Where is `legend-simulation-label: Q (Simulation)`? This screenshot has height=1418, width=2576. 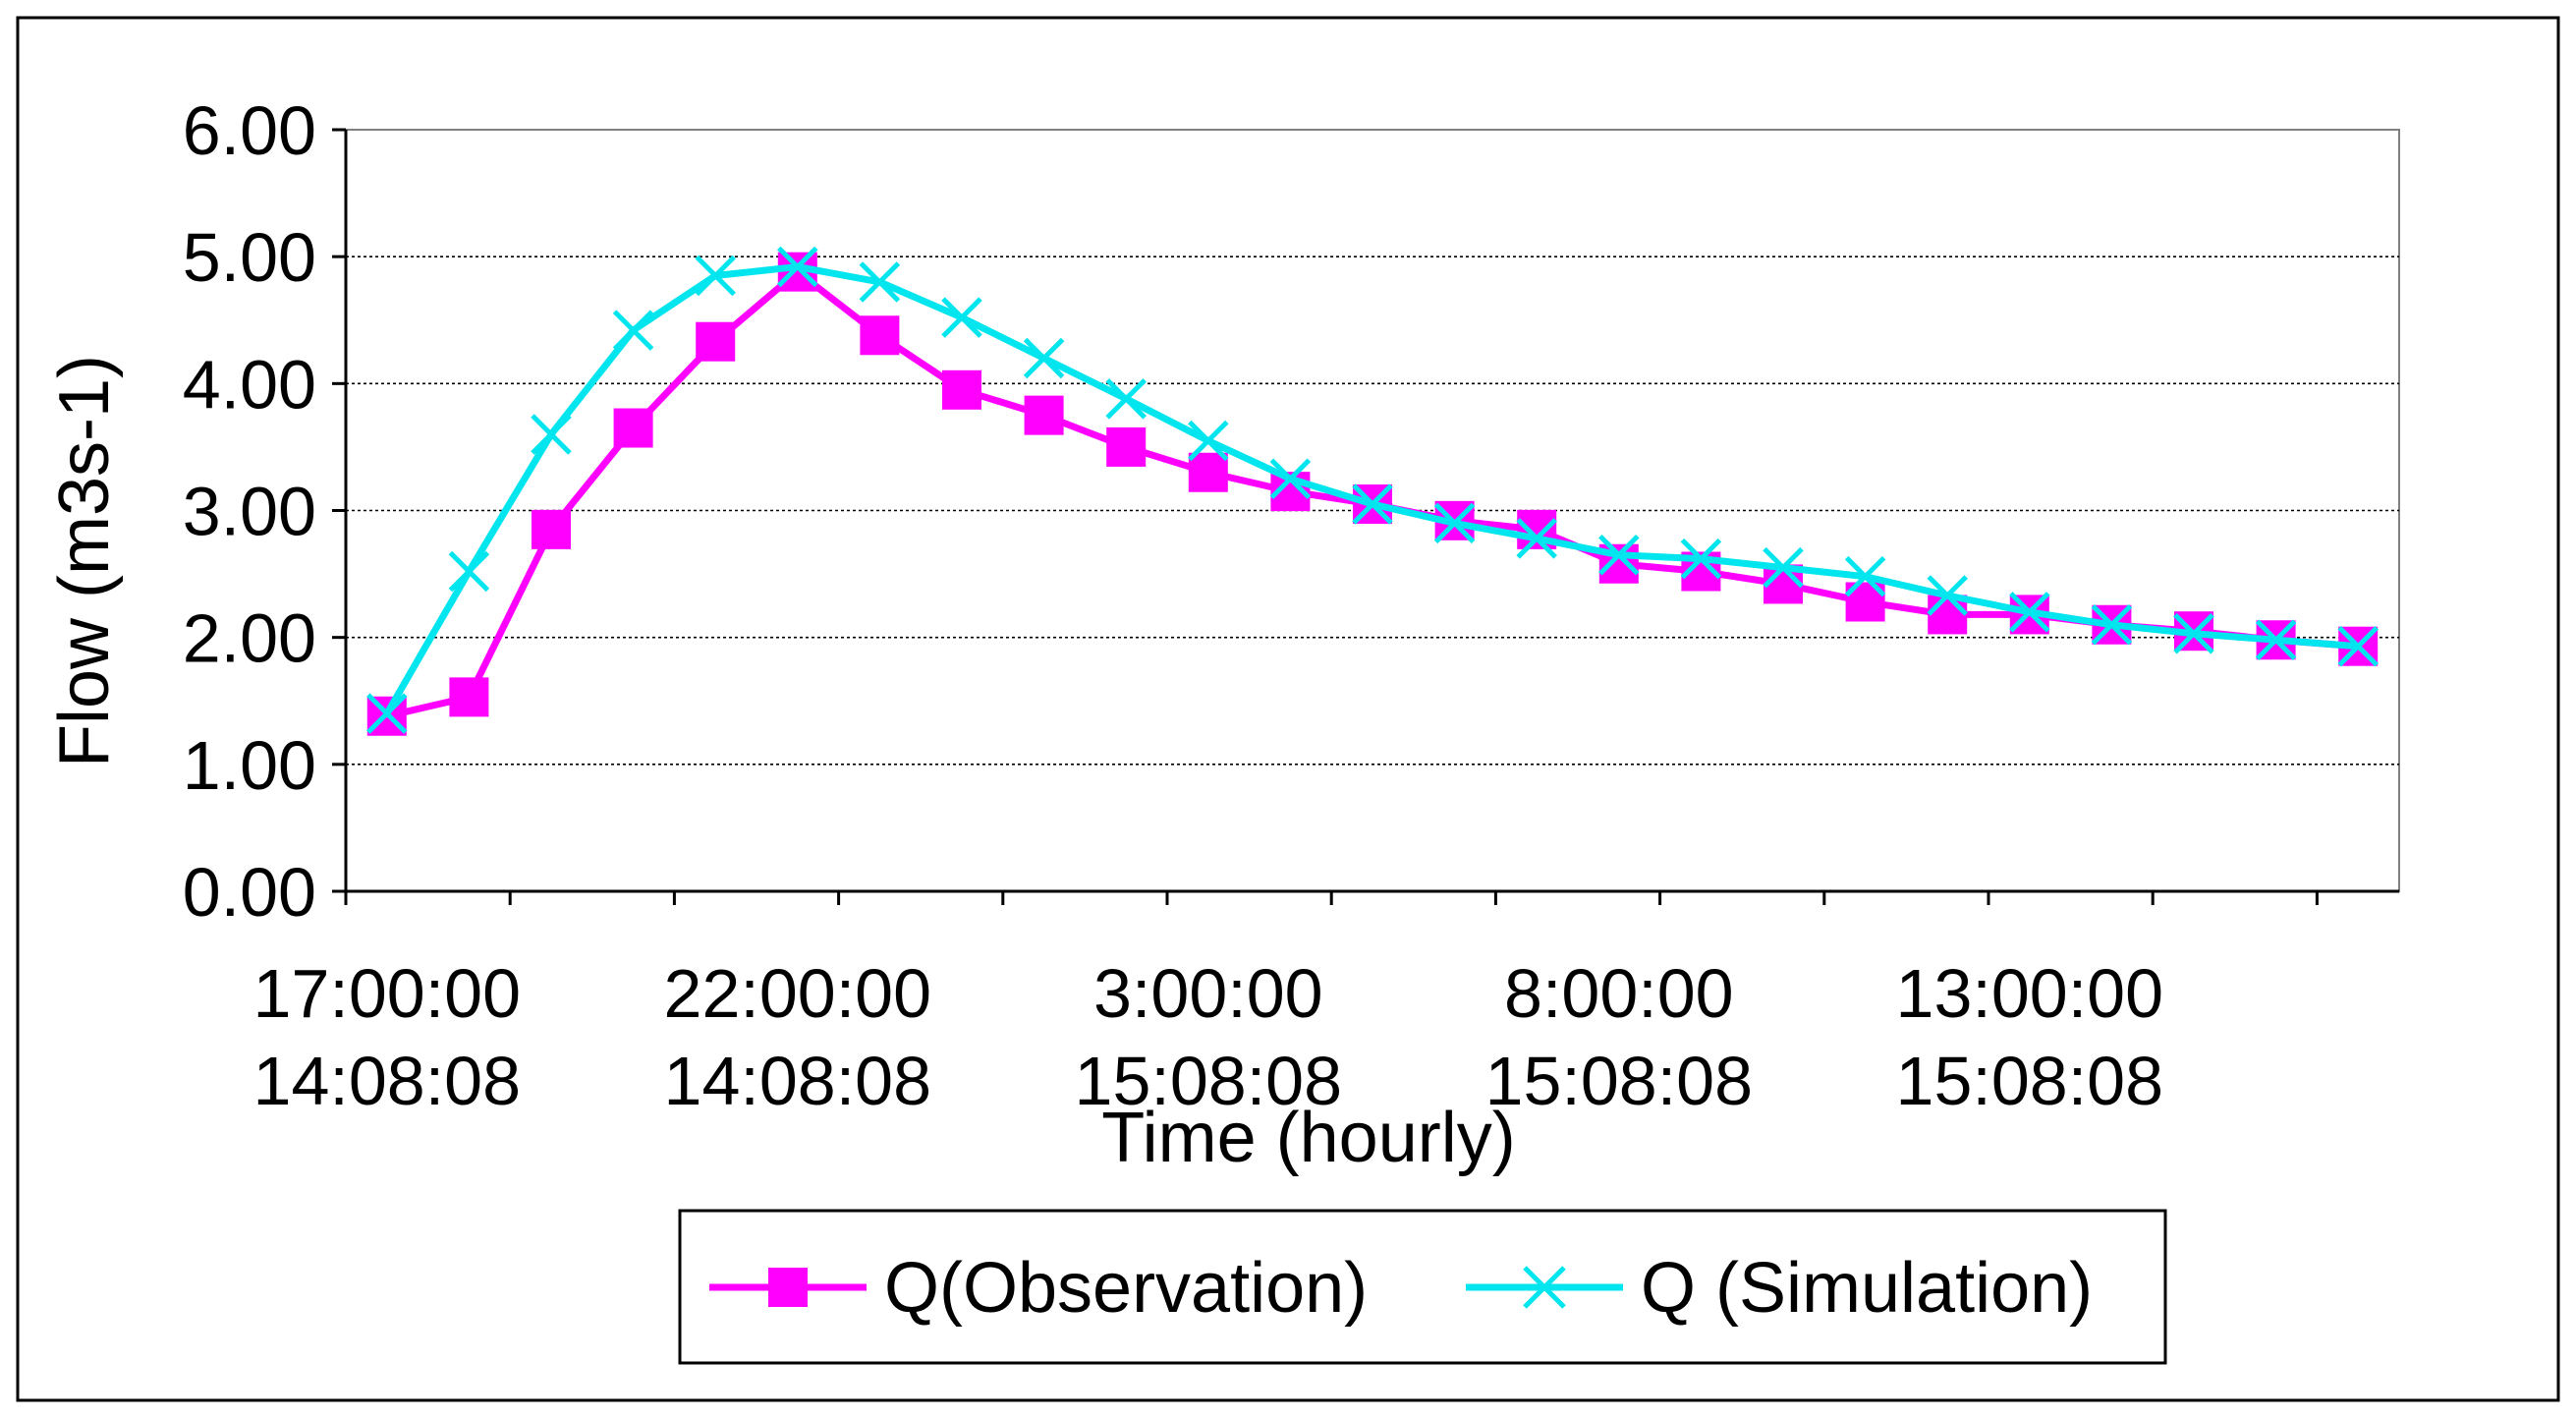
legend-simulation-label: Q (Simulation) is located at coordinates (1867, 1288).